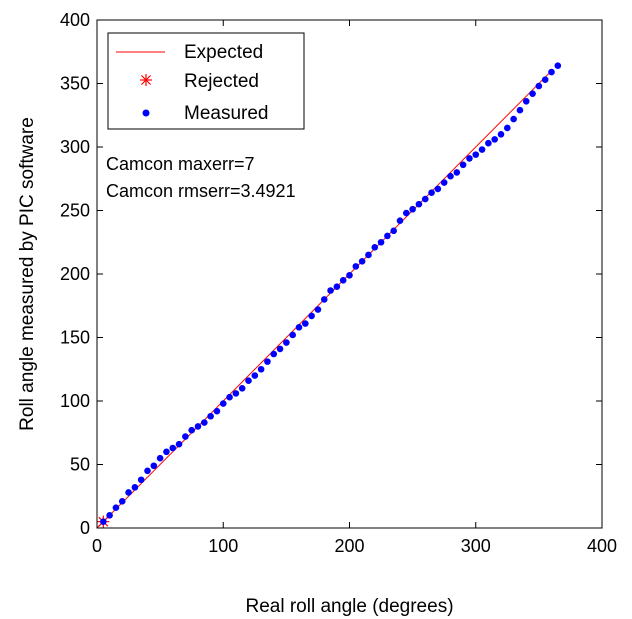 This screenshot has height=619, width=632. Describe the element at coordinates (75, 84) in the screenshot. I see `y-tick-label: 350` at that location.